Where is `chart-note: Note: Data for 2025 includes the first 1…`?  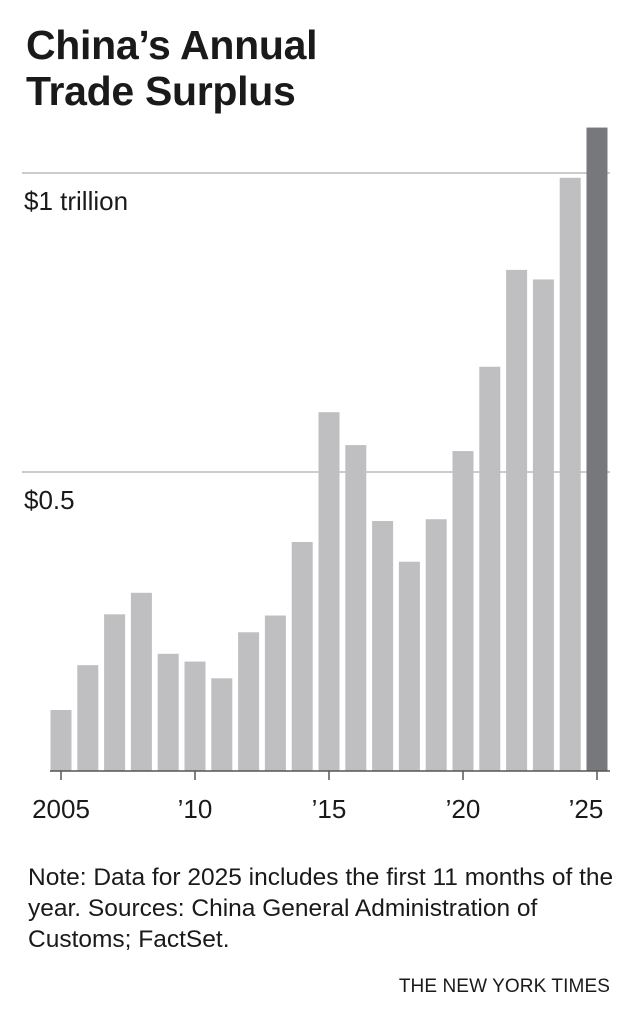 chart-note: Note: Data for 2025 includes the first 1… is located at coordinates (321, 908).